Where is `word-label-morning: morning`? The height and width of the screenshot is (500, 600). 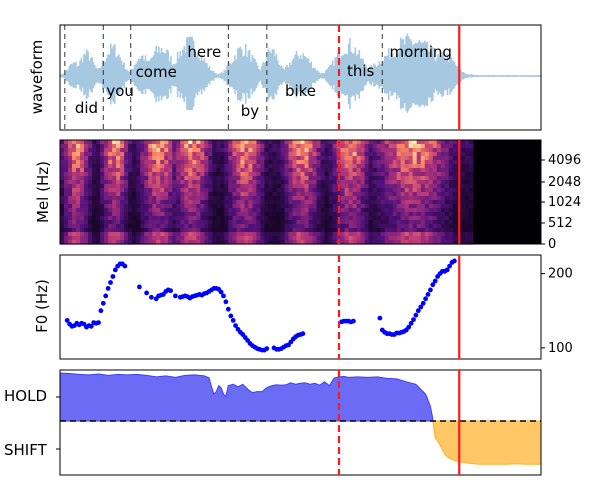 word-label-morning: morning is located at coordinates (421, 52).